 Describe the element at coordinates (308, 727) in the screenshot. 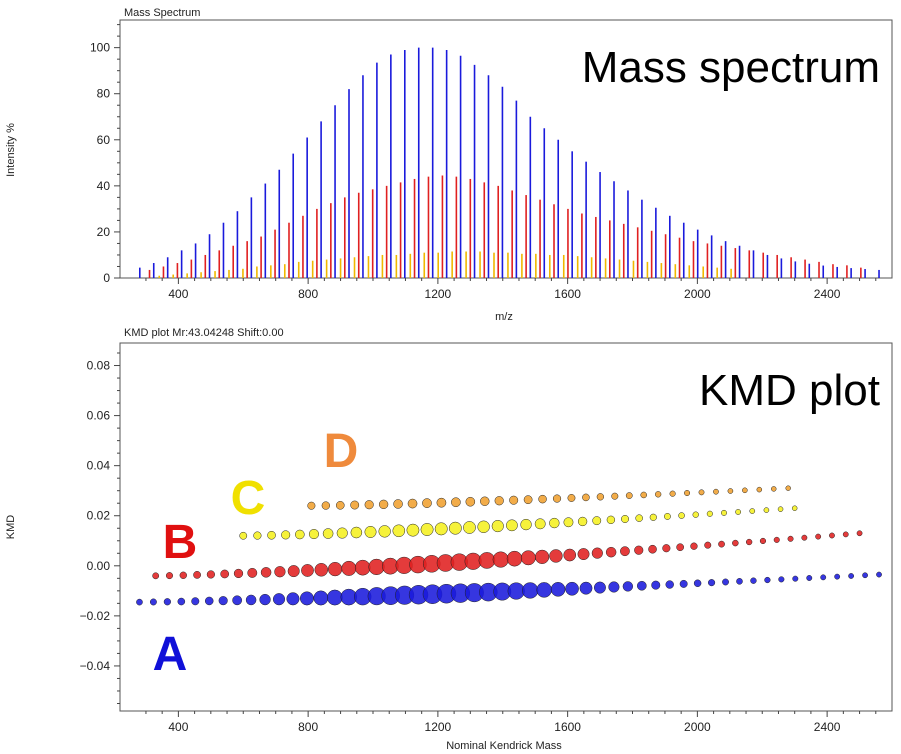

I see `kmd-x-tick-label: 800` at that location.